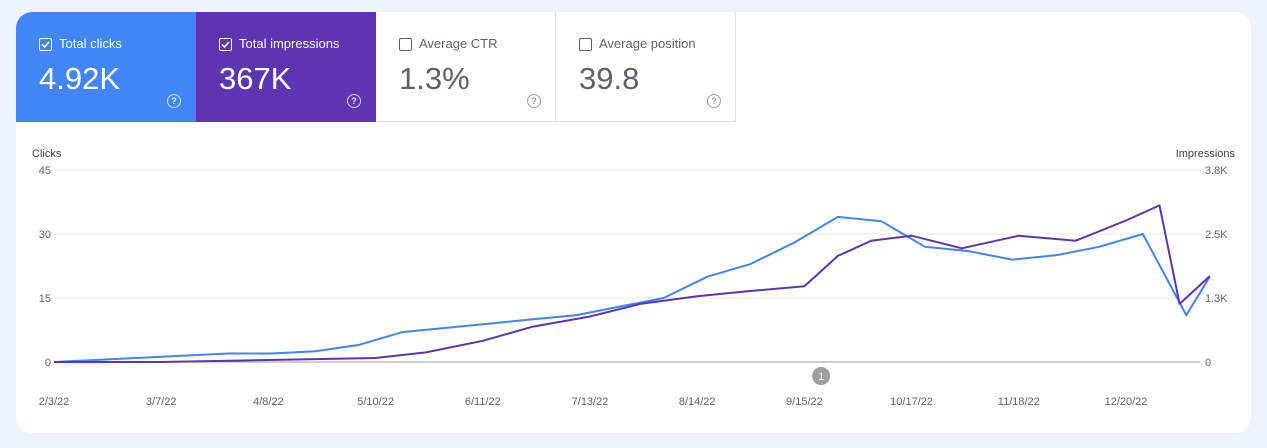 This screenshot has width=1267, height=448. Describe the element at coordinates (90, 43) in the screenshot. I see `total-clicks-label: Total clicks` at that location.